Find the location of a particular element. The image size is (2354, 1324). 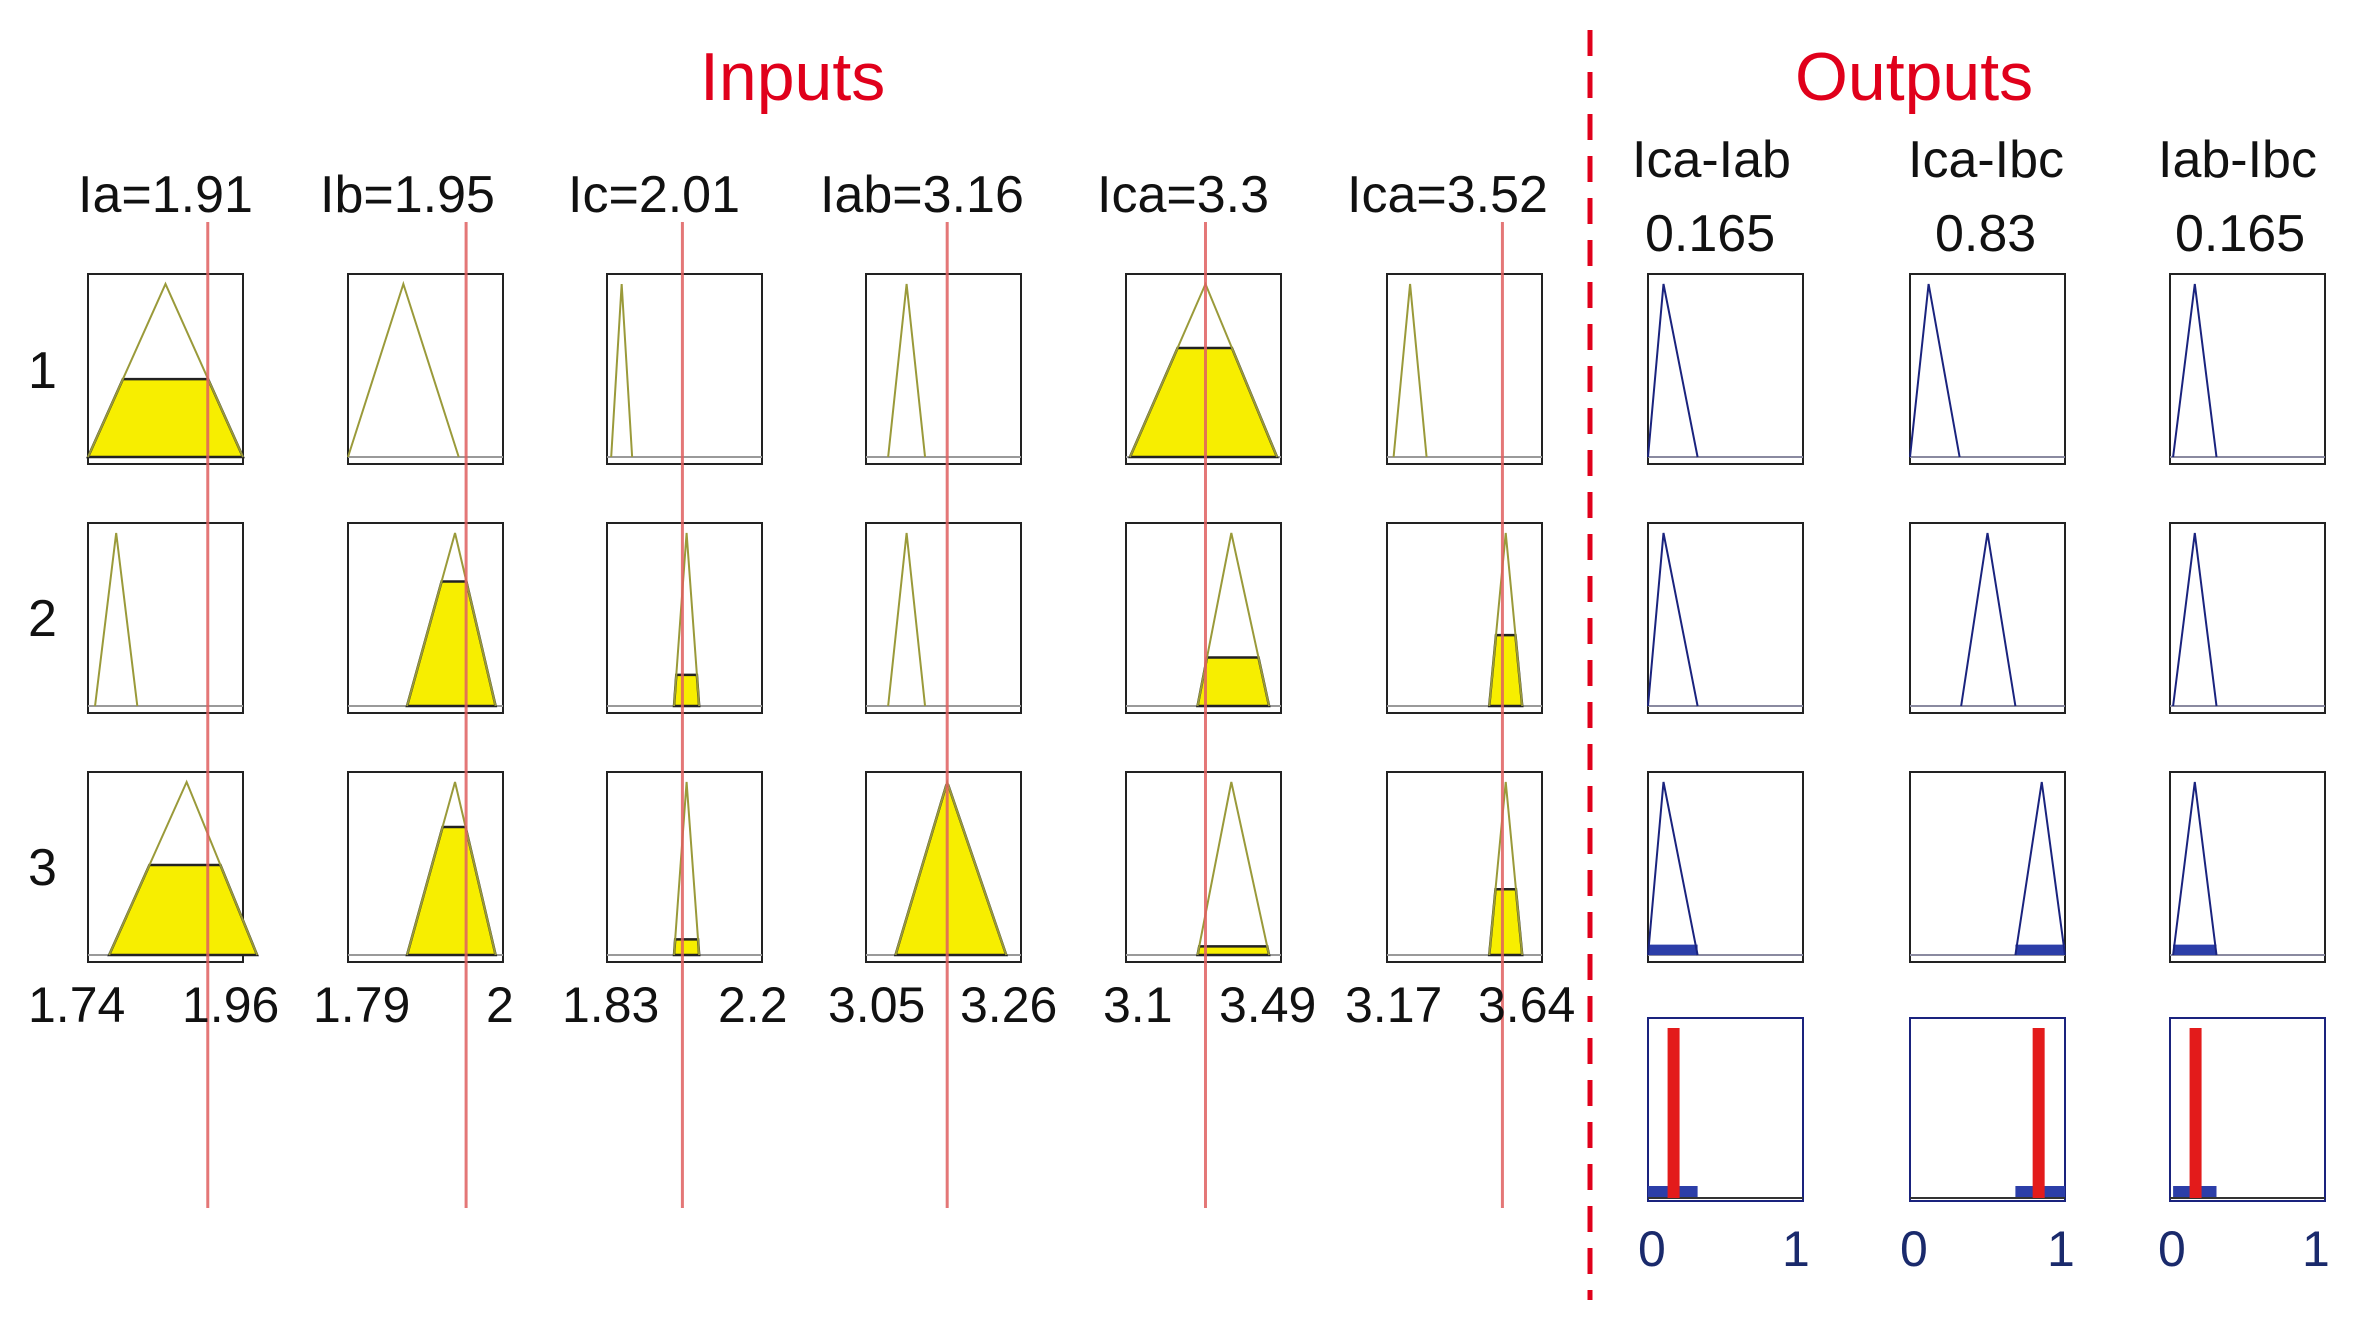

output-name: Ica-Ibc is located at coordinates (1986, 160).